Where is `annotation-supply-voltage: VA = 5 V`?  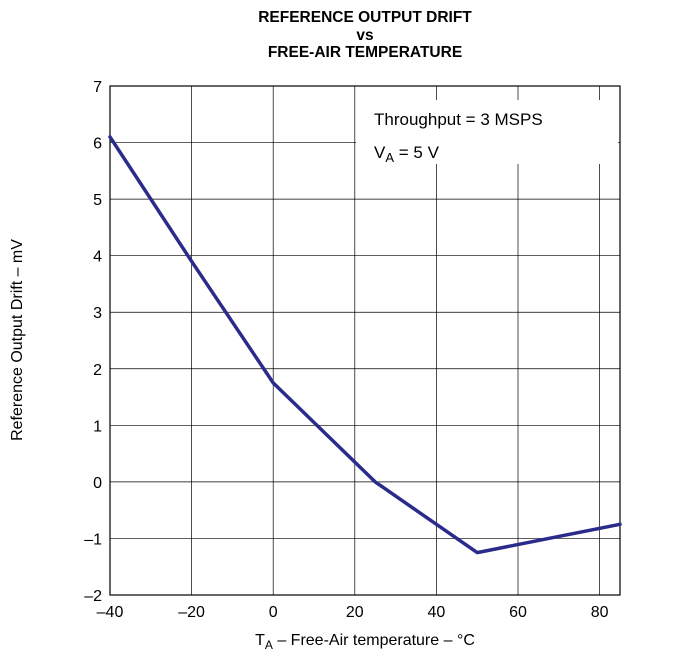
annotation-supply-voltage: VA = 5 V is located at coordinates (407, 154).